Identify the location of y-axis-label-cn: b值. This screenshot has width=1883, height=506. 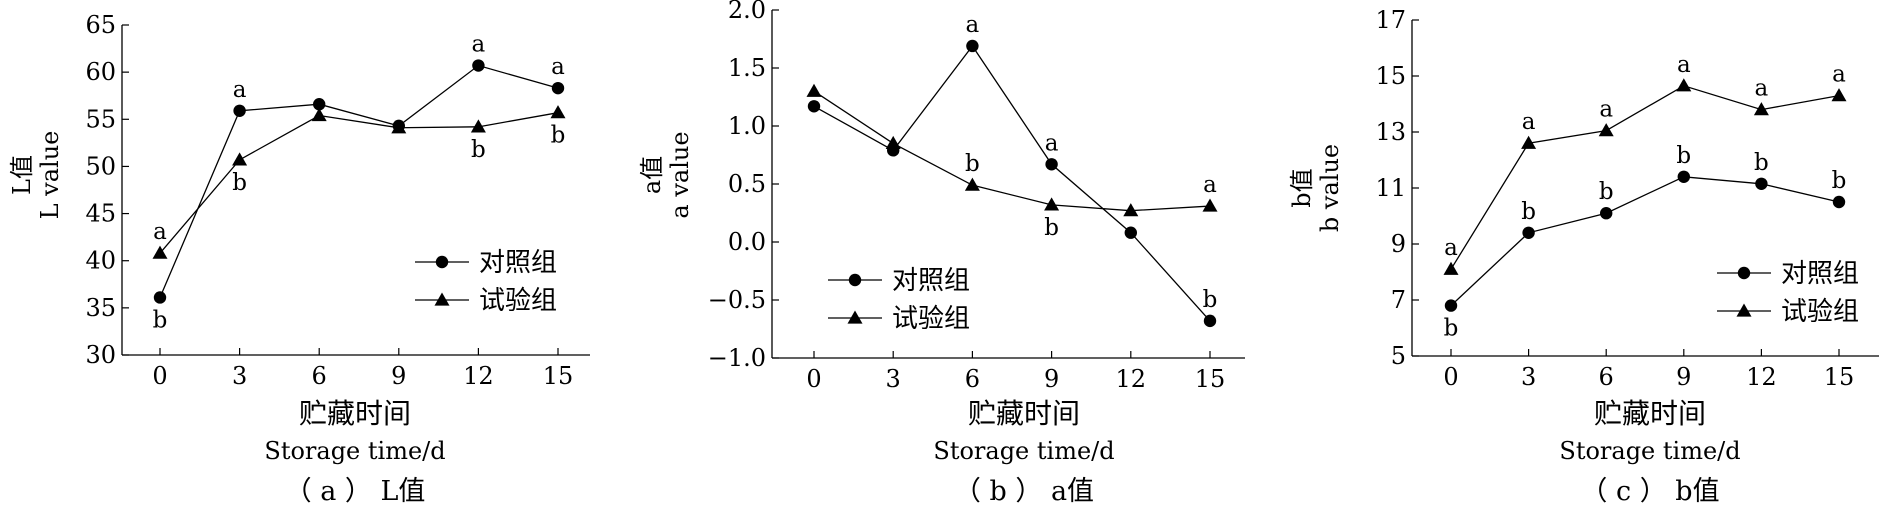
(1302, 187).